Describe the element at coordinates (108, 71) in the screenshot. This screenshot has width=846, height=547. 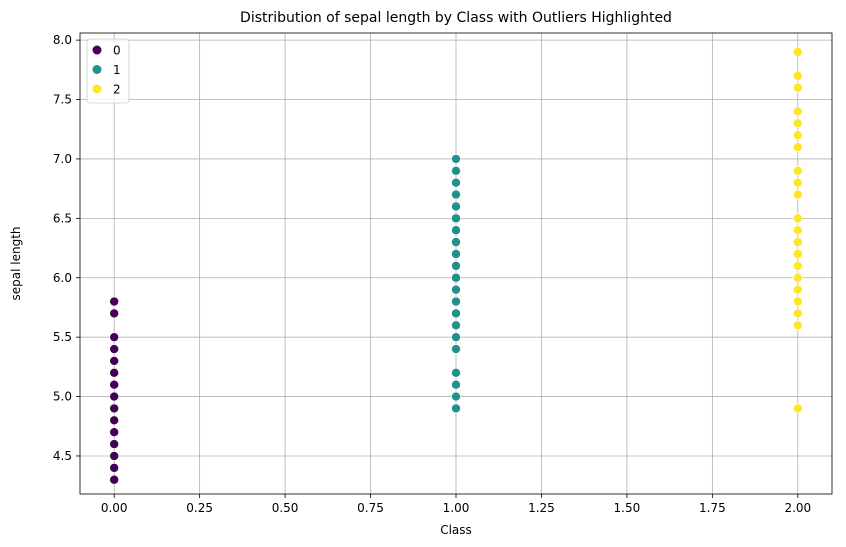
I see `legend: 0 1 2` at that location.